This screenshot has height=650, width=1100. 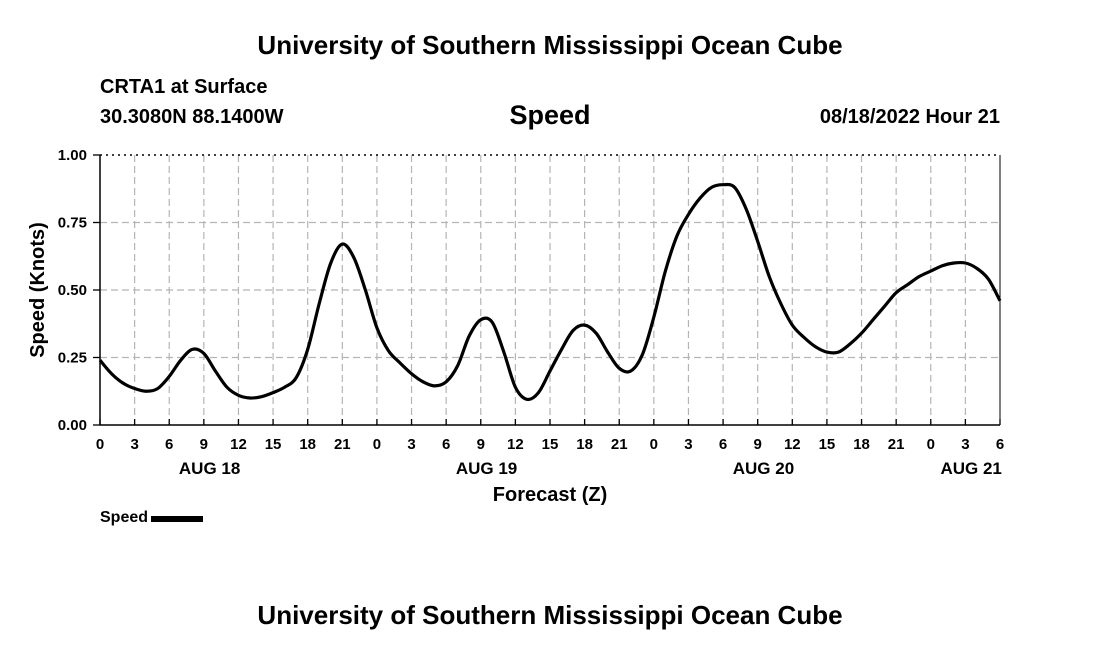 I want to click on y-tick-label: 0.25, so click(x=72, y=358).